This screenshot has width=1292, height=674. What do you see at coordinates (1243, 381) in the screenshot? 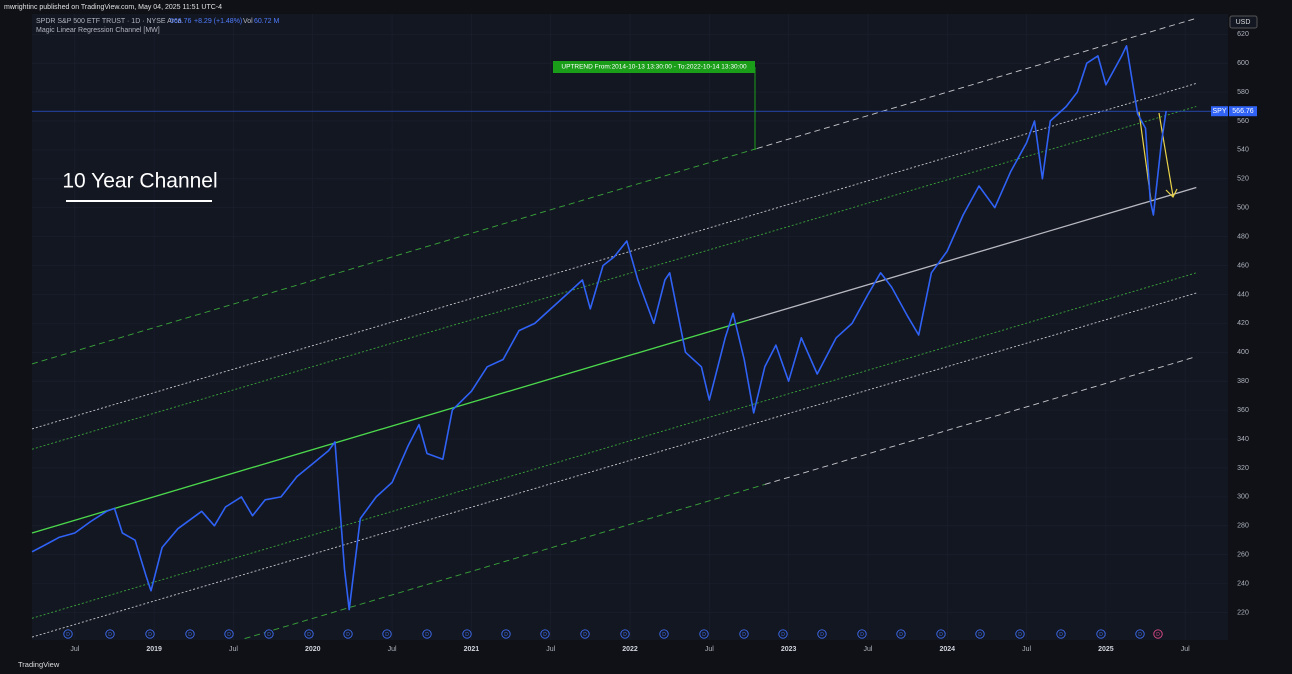
I see `y-tick-label: 380` at bounding box center [1243, 381].